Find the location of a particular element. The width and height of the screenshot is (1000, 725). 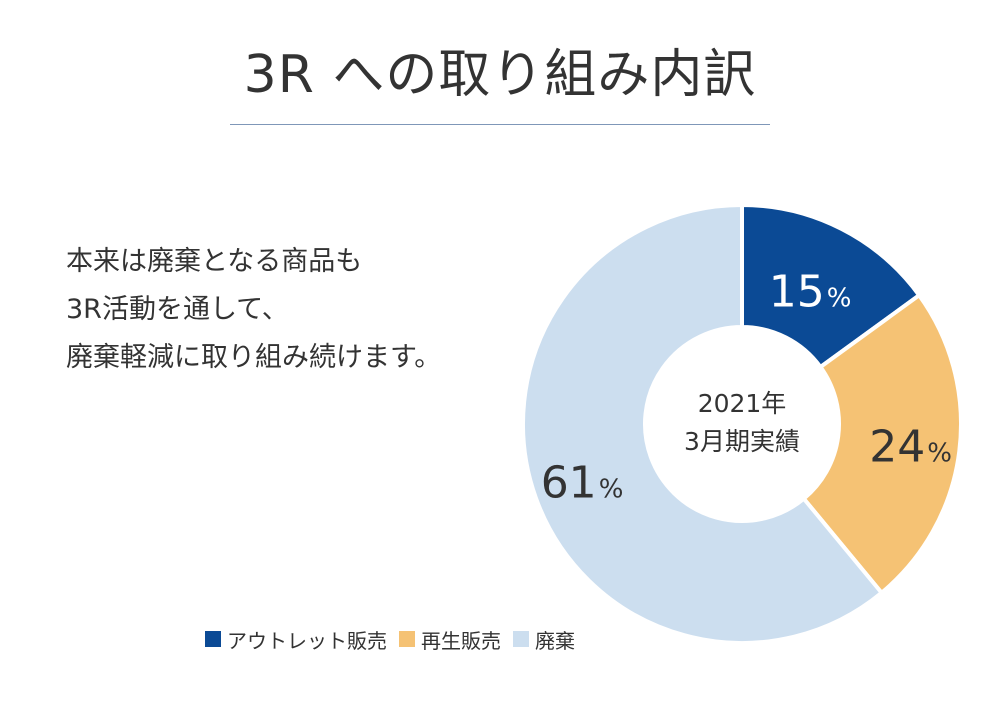

legend-swatch-recycled is located at coordinates (407, 639).